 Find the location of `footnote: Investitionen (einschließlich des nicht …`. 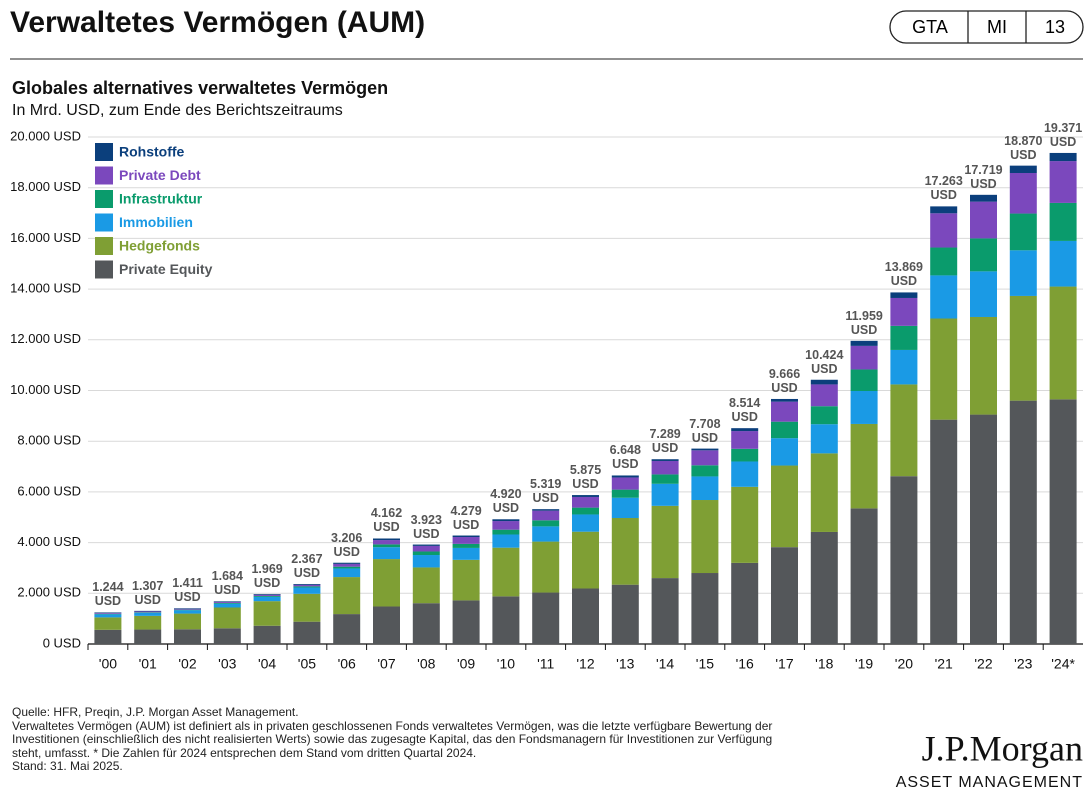

footnote: Investitionen (einschließlich des nicht … is located at coordinates (392, 739).